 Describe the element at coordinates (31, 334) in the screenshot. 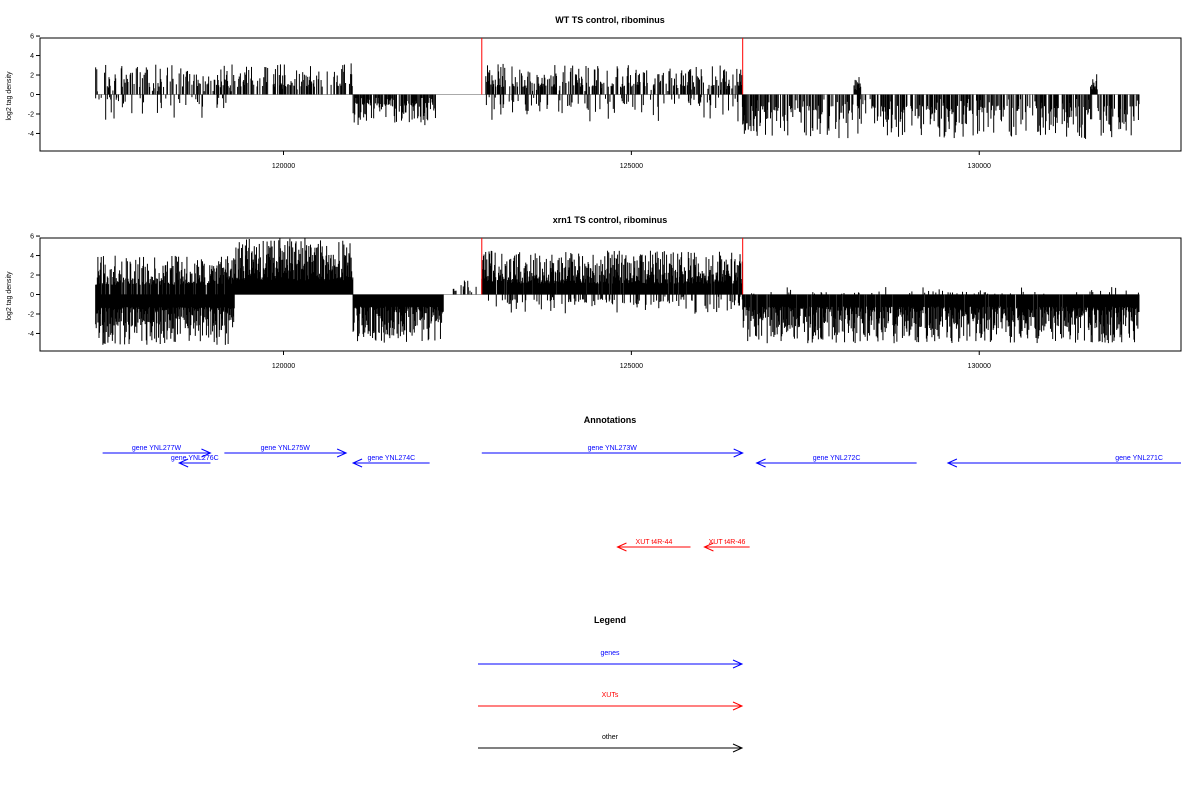

I see `xrn1-ytick-label: -4` at that location.